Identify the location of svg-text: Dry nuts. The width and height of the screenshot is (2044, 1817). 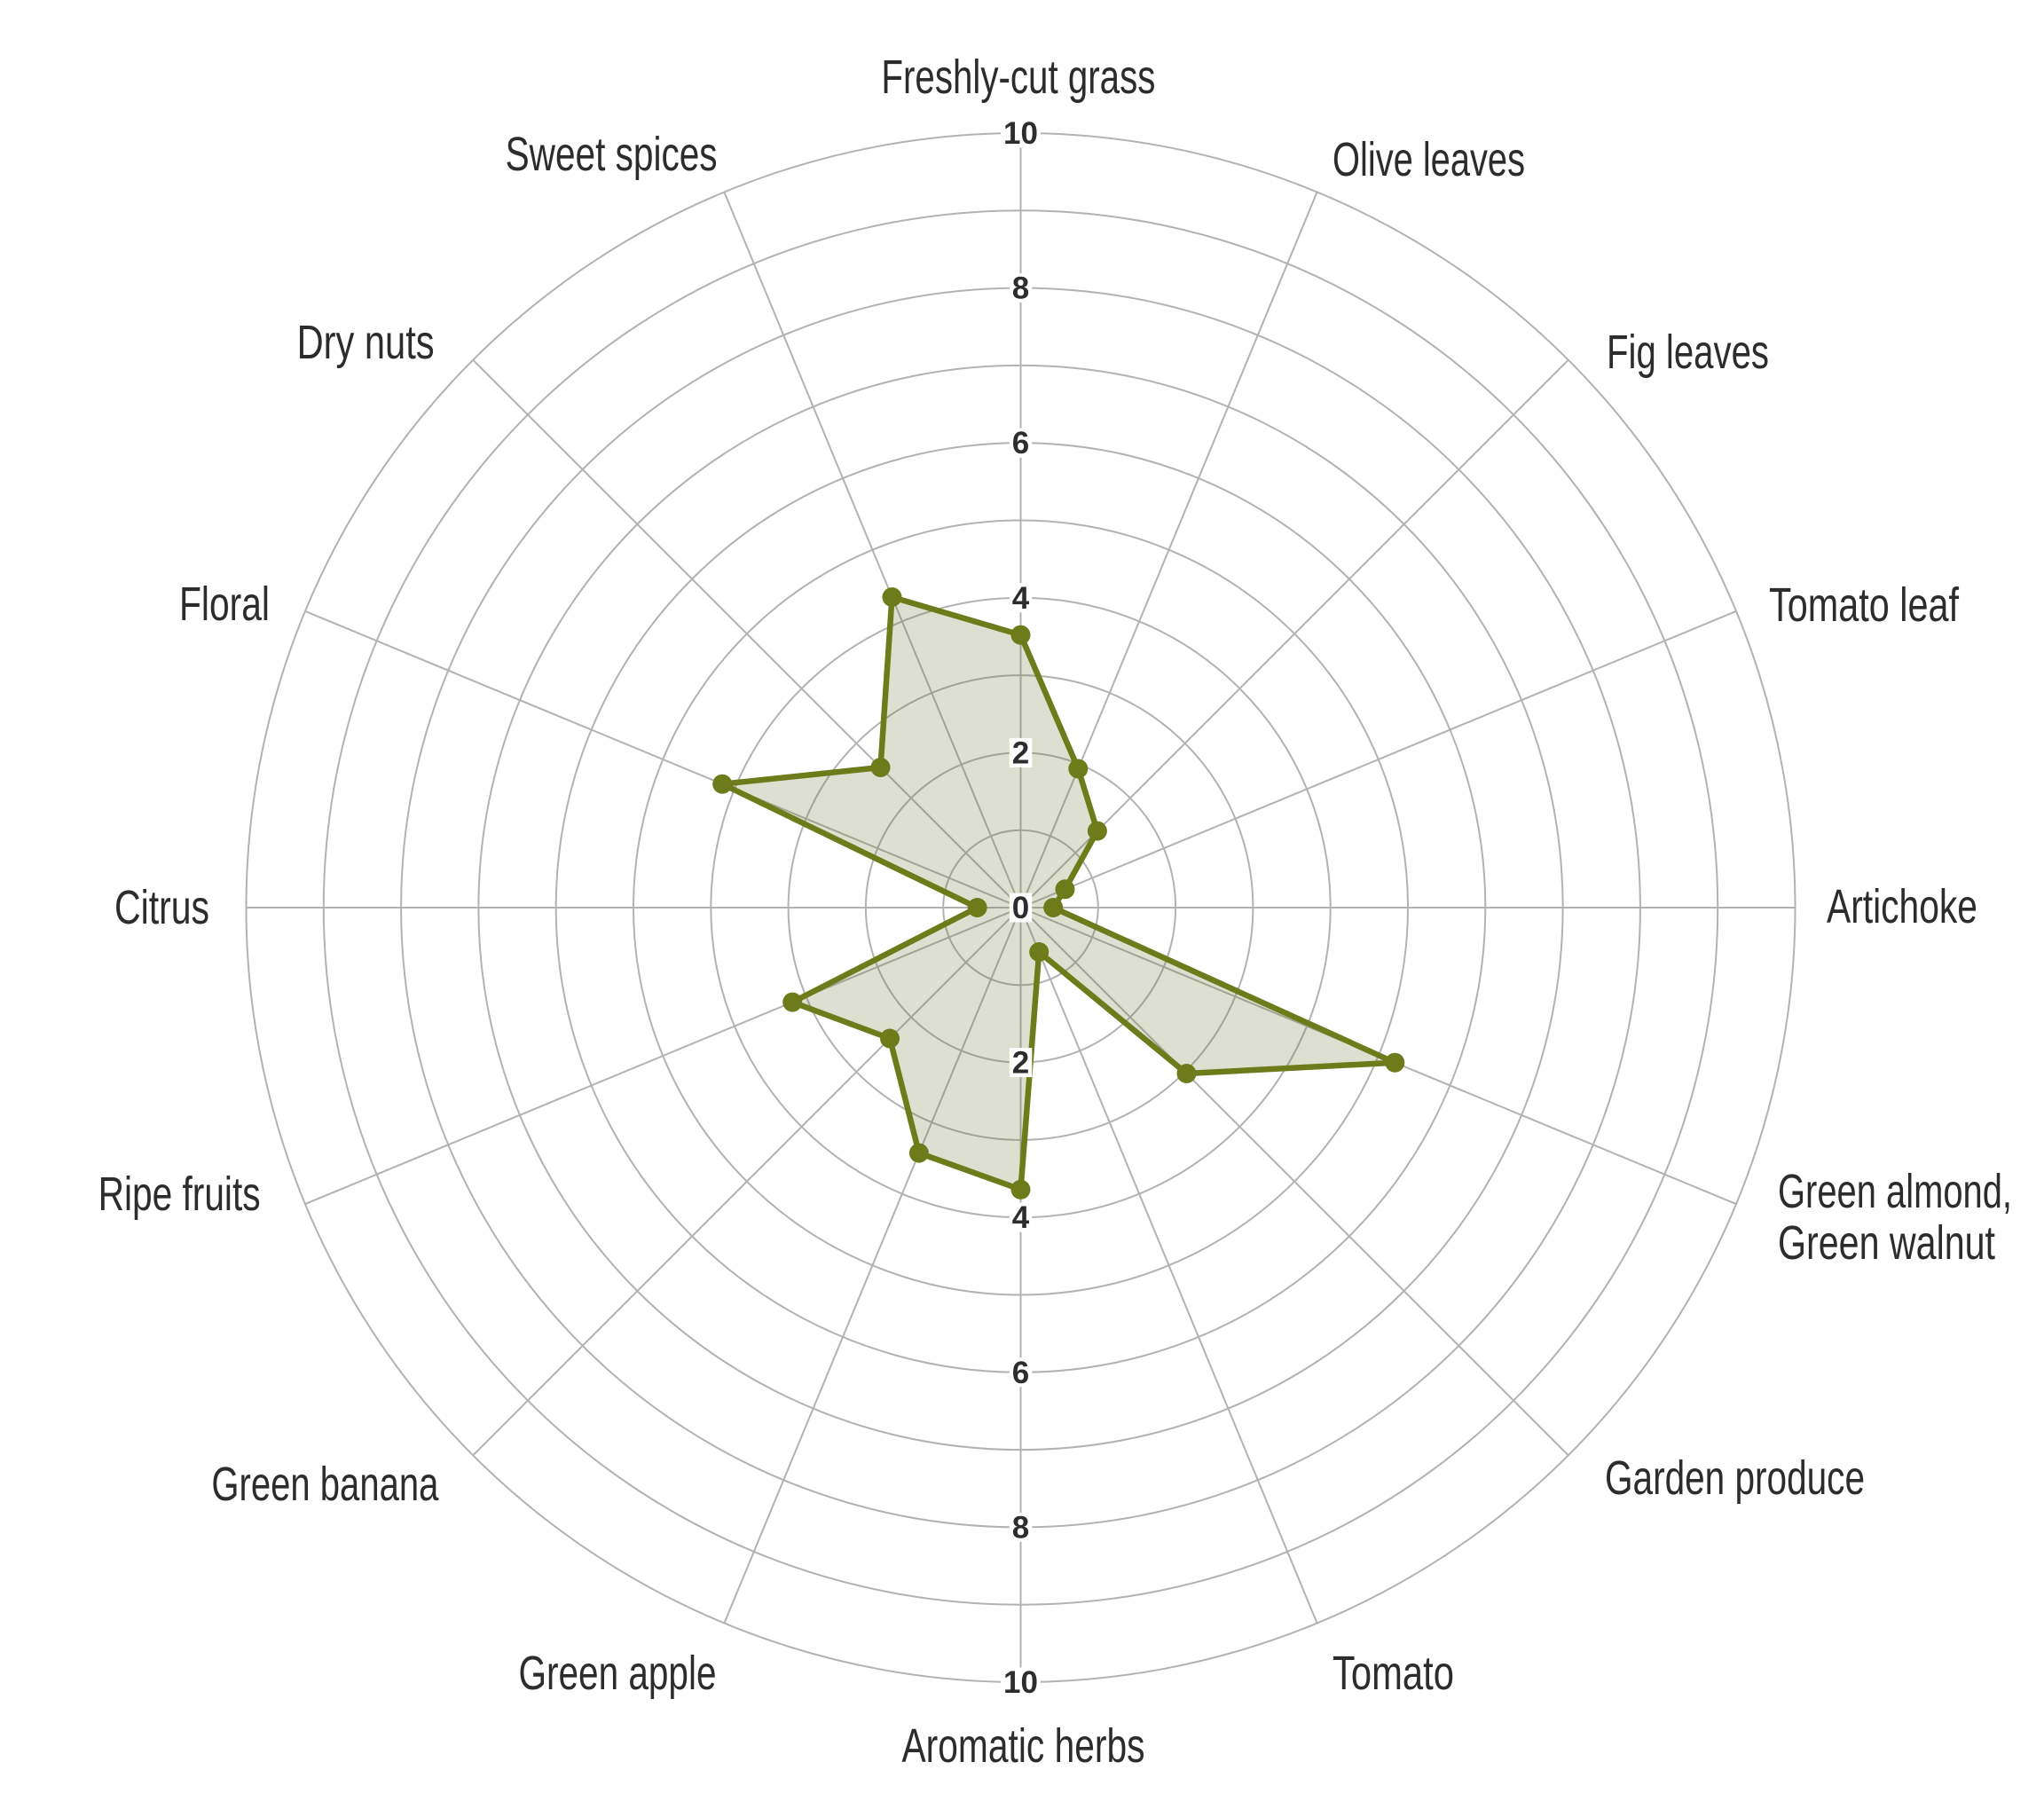
(366, 342).